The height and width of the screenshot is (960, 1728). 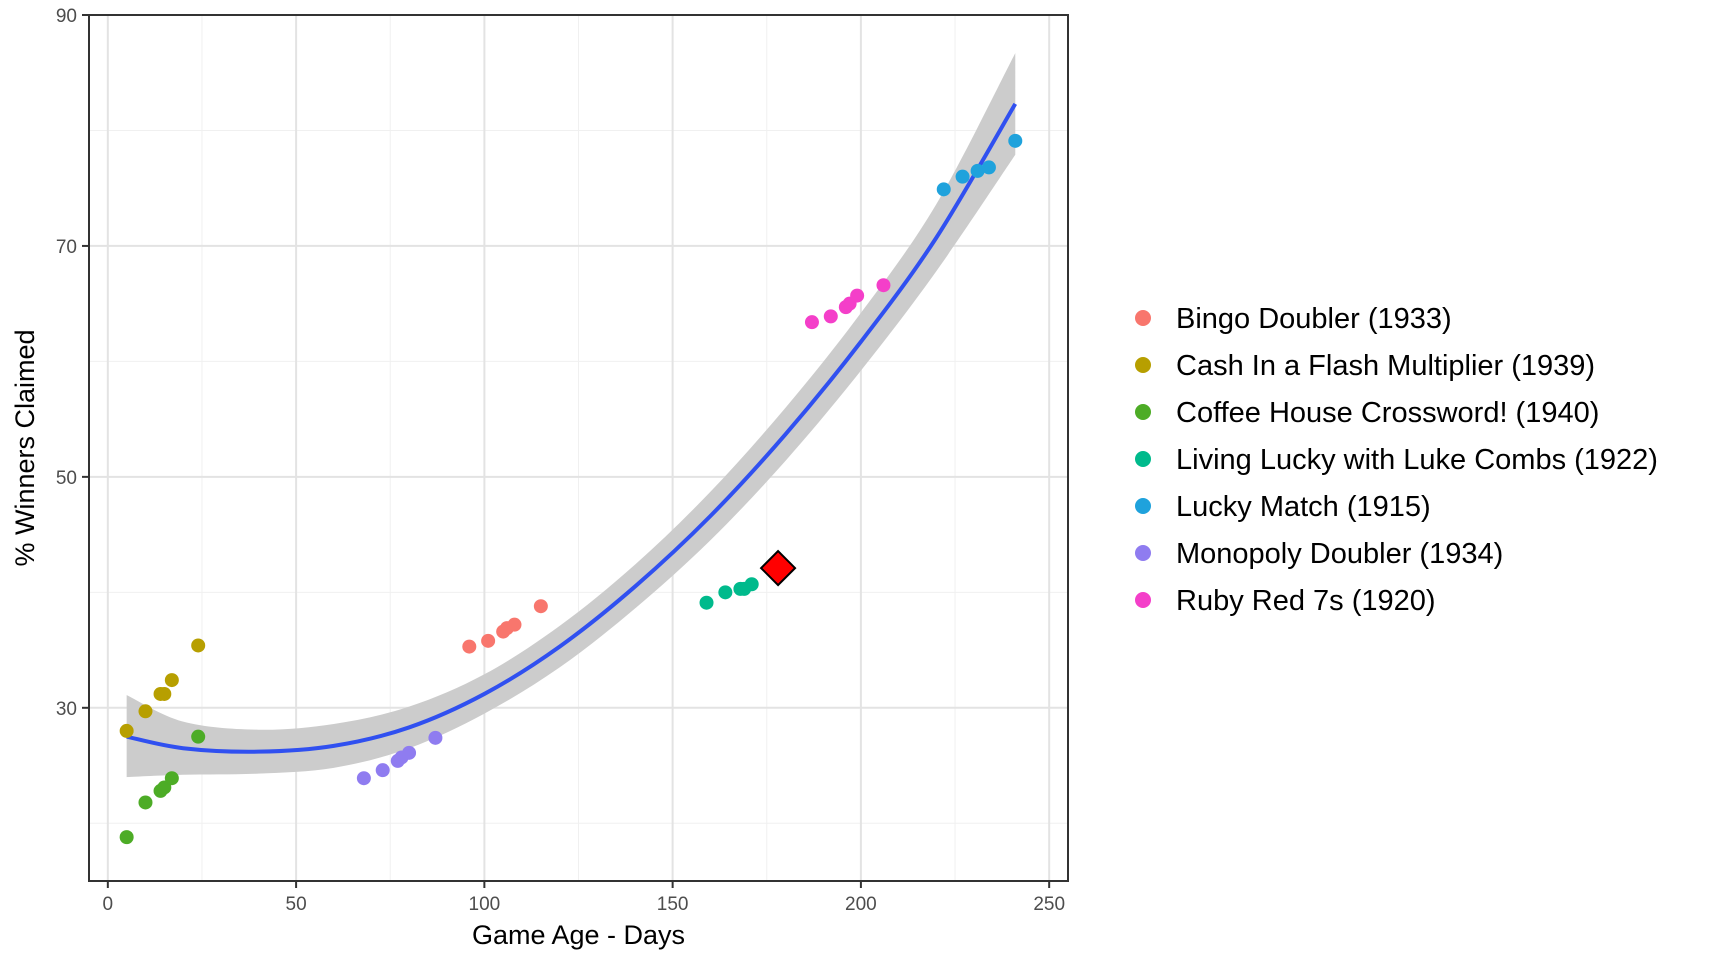 What do you see at coordinates (861, 904) in the screenshot?
I see `x-tick-label: 200` at bounding box center [861, 904].